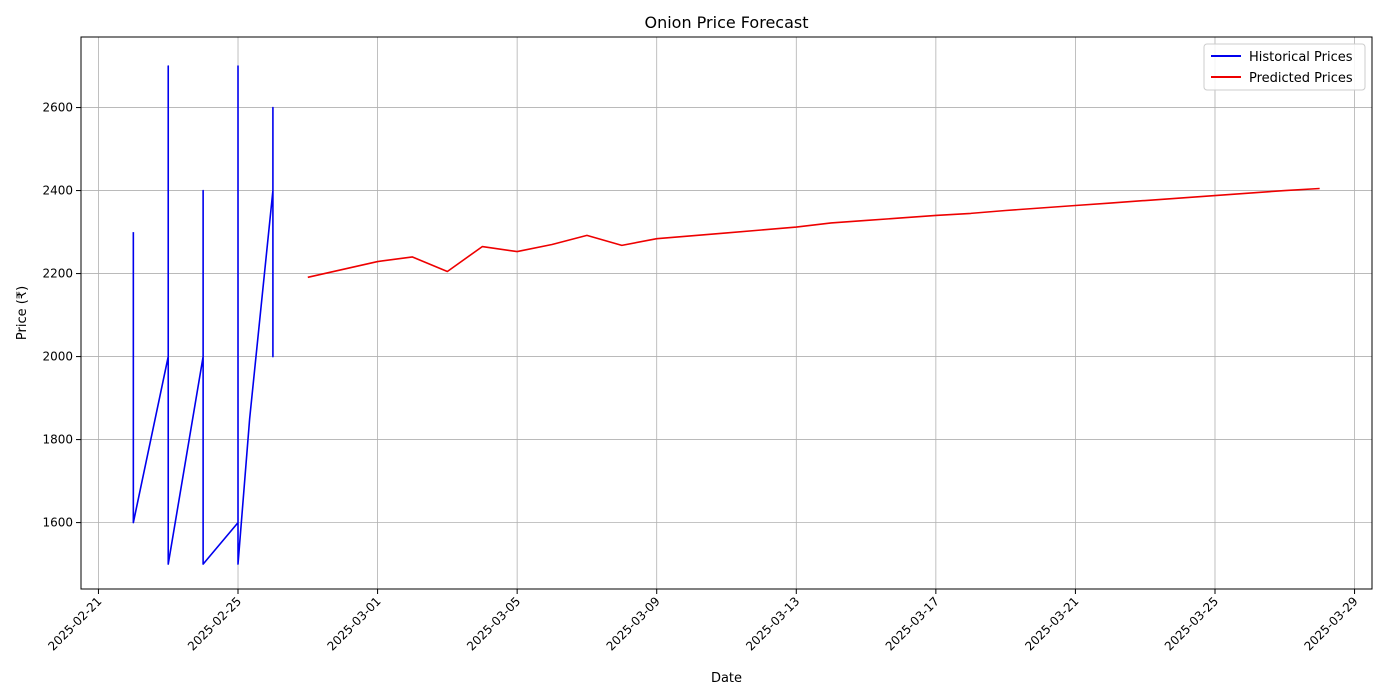 This screenshot has height=700, width=1400. Describe the element at coordinates (57, 108) in the screenshot. I see `y-tick-label: 2600` at that location.